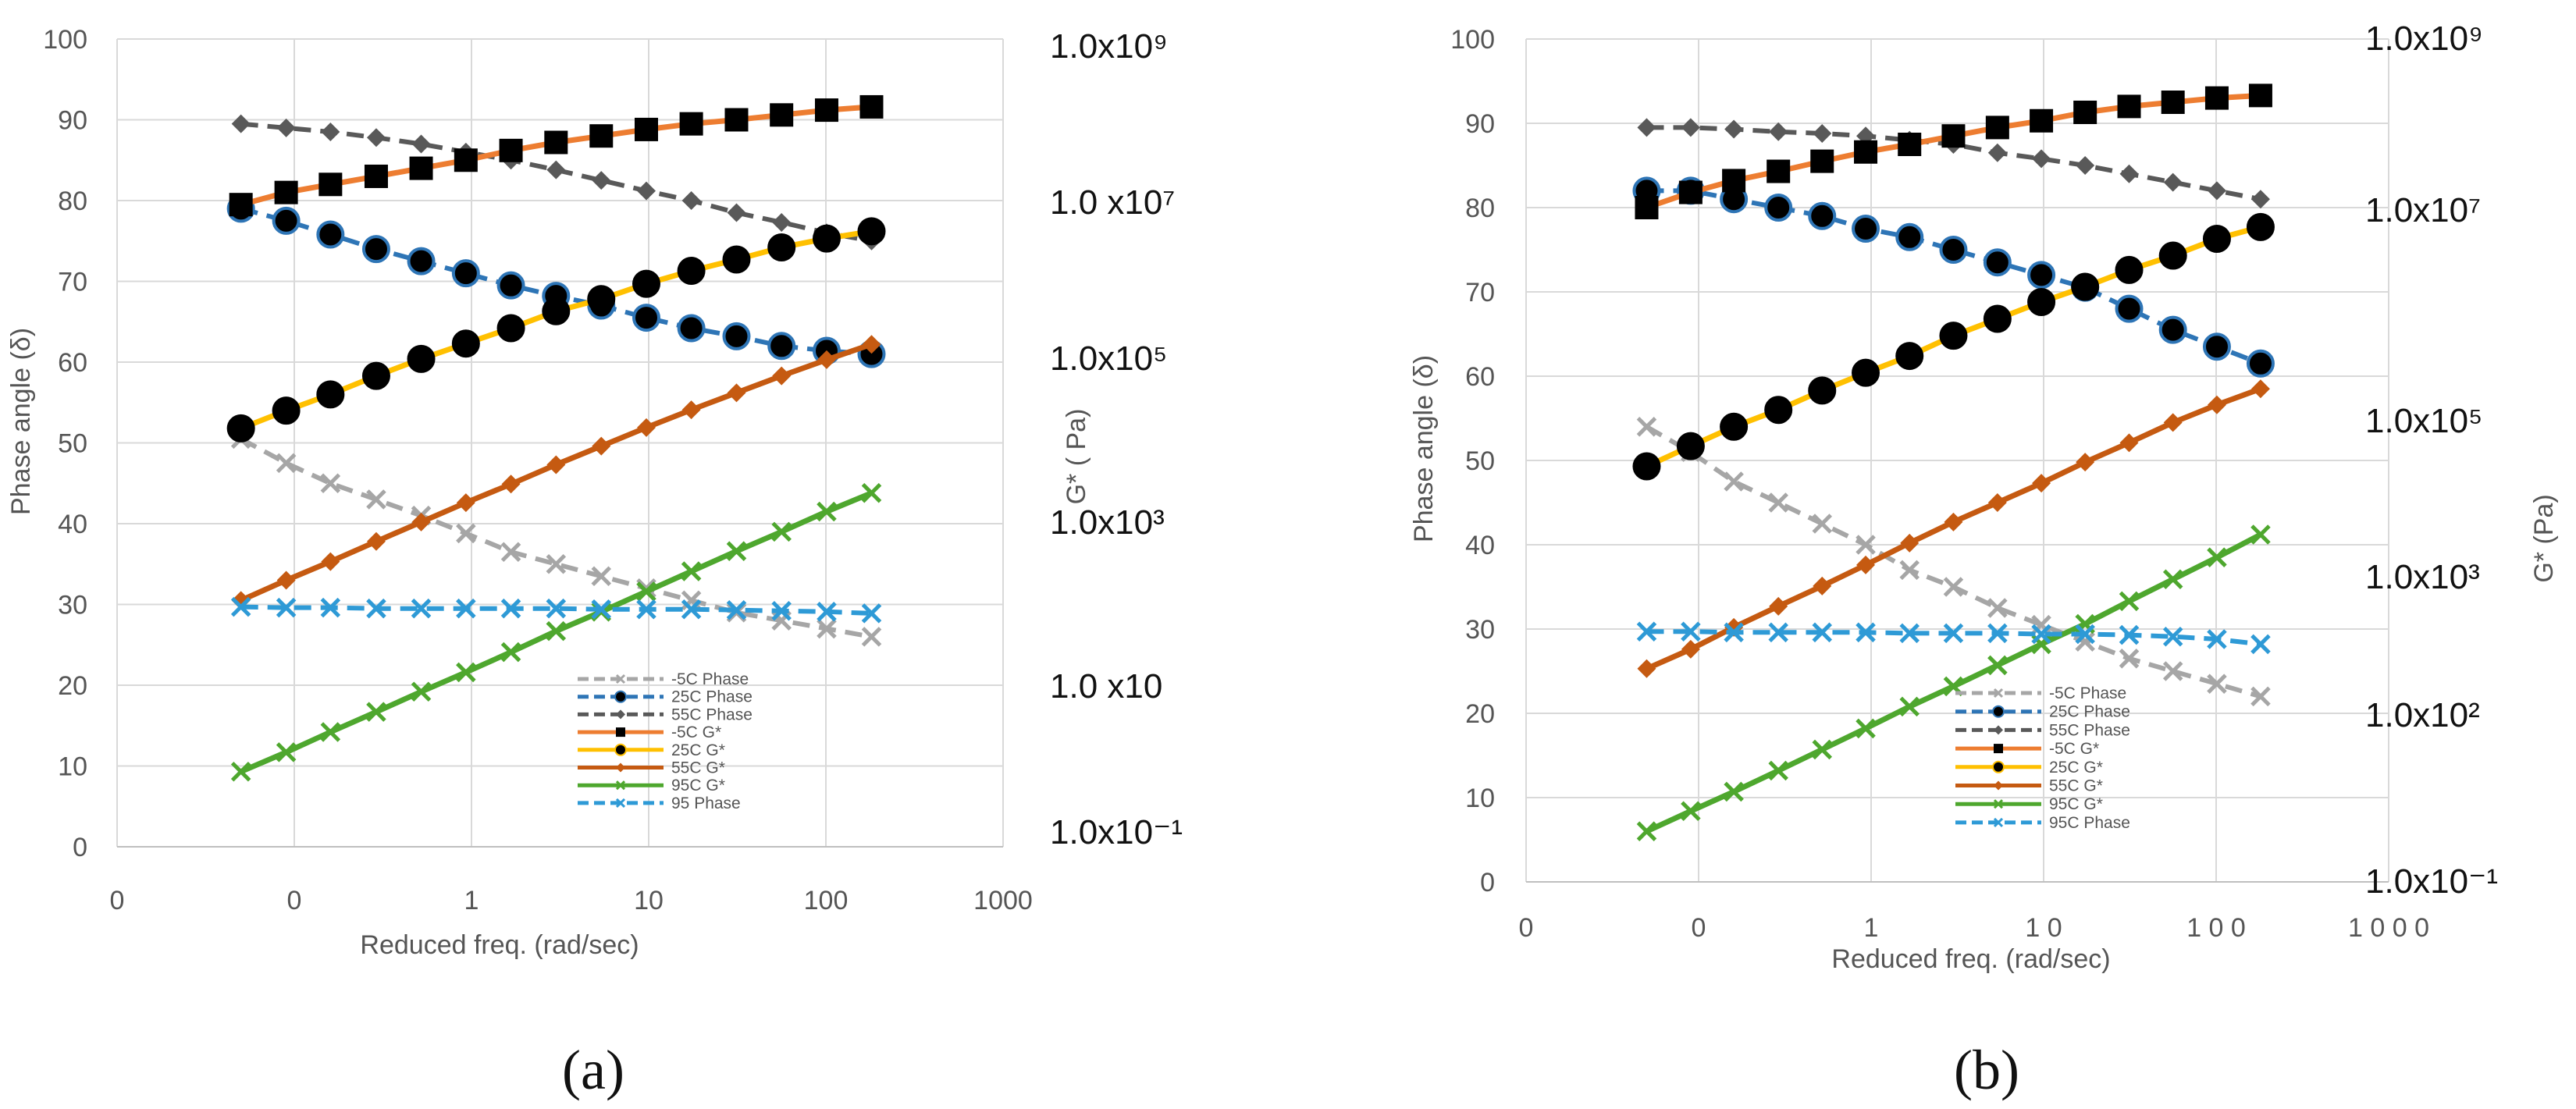 This screenshot has width=2576, height=1109. I want to click on x-tick-label: 1, so click(1871, 928).